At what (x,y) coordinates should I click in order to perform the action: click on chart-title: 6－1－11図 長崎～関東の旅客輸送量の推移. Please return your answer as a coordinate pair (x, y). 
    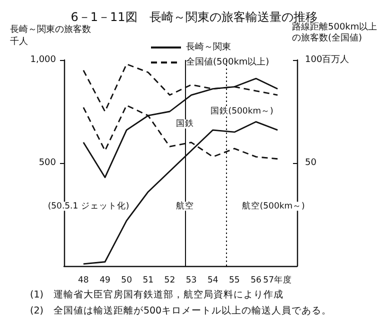
    Looking at the image, I should click on (194, 17).